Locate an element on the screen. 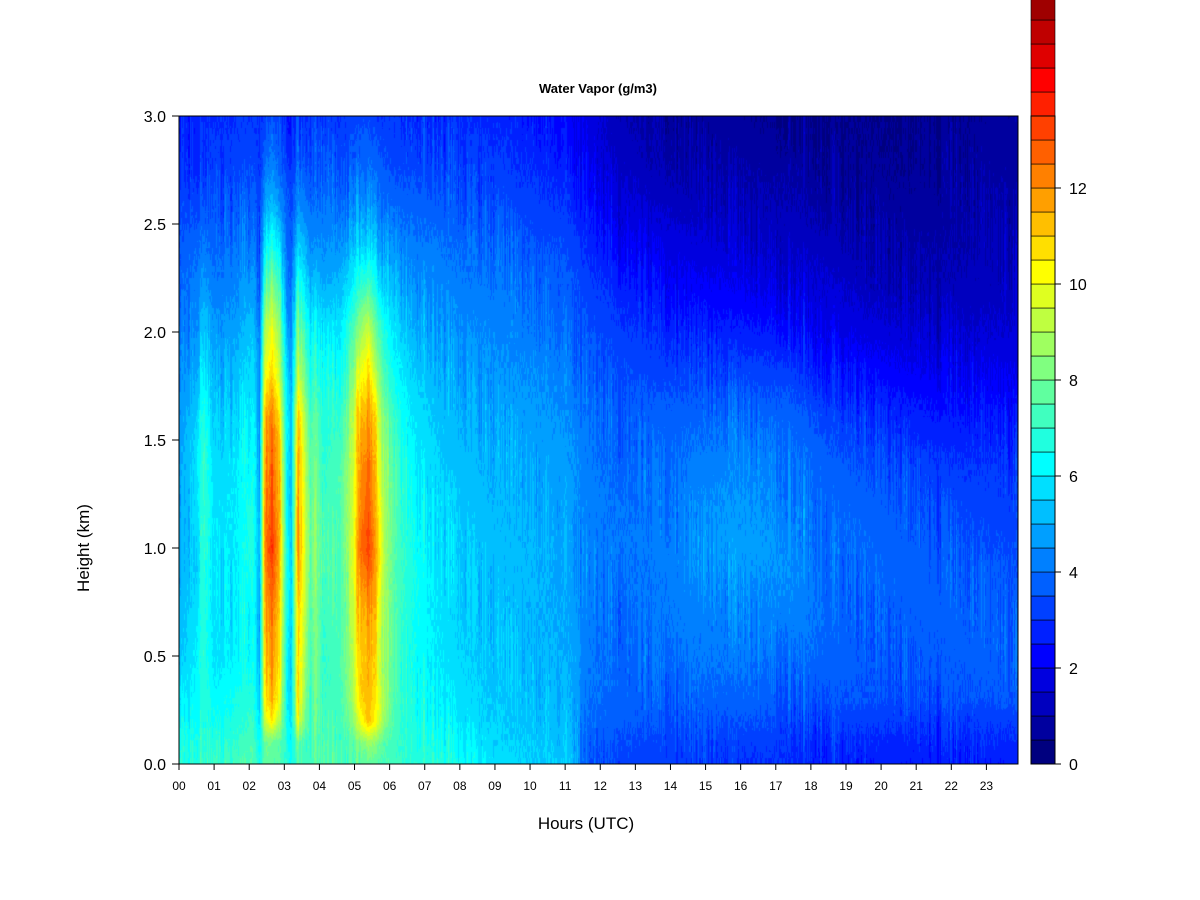 The height and width of the screenshot is (900, 1200). x-tick-label: 18 is located at coordinates (811, 786).